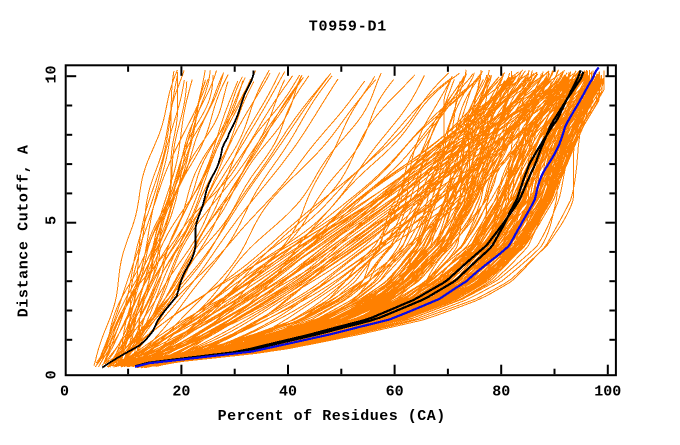  Describe the element at coordinates (24, 230) in the screenshot. I see `svg-text: Distance Cutoff, A` at that location.